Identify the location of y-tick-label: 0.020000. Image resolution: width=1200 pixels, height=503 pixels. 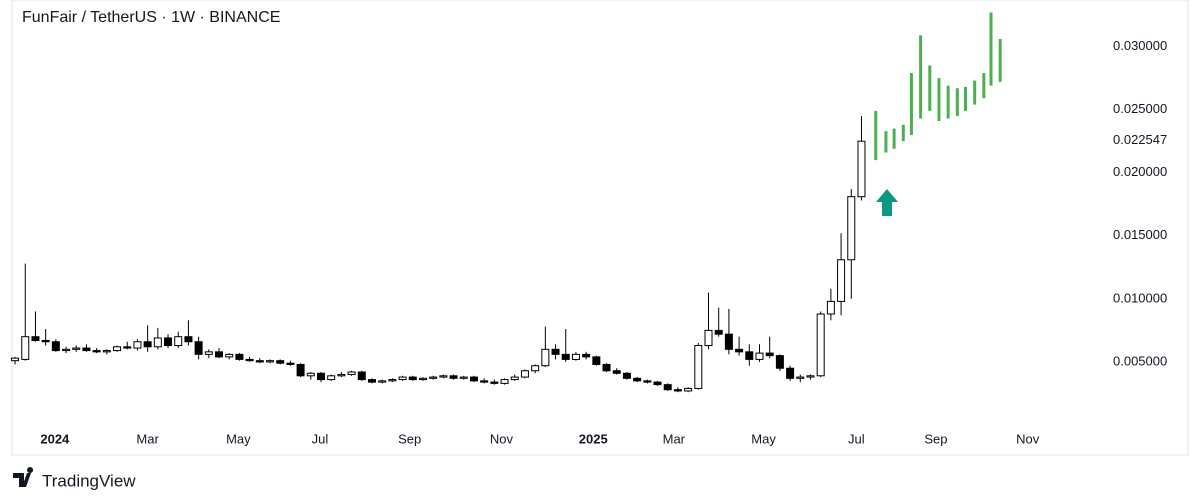
(1140, 171).